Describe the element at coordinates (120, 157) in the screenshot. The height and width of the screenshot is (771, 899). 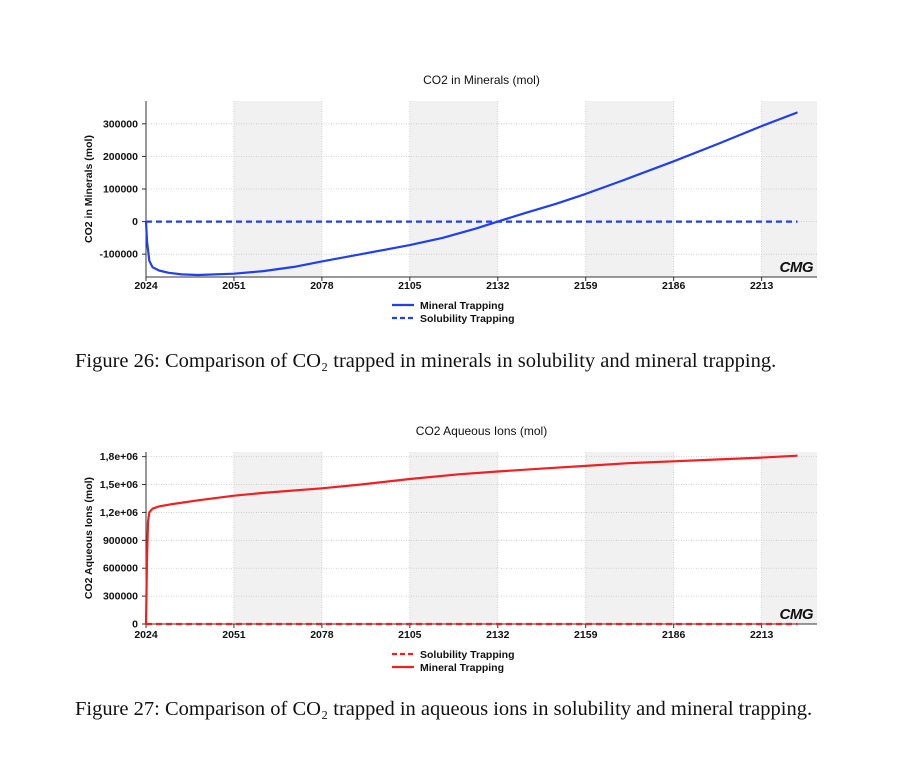
I see `y-tick-label: 200000` at that location.